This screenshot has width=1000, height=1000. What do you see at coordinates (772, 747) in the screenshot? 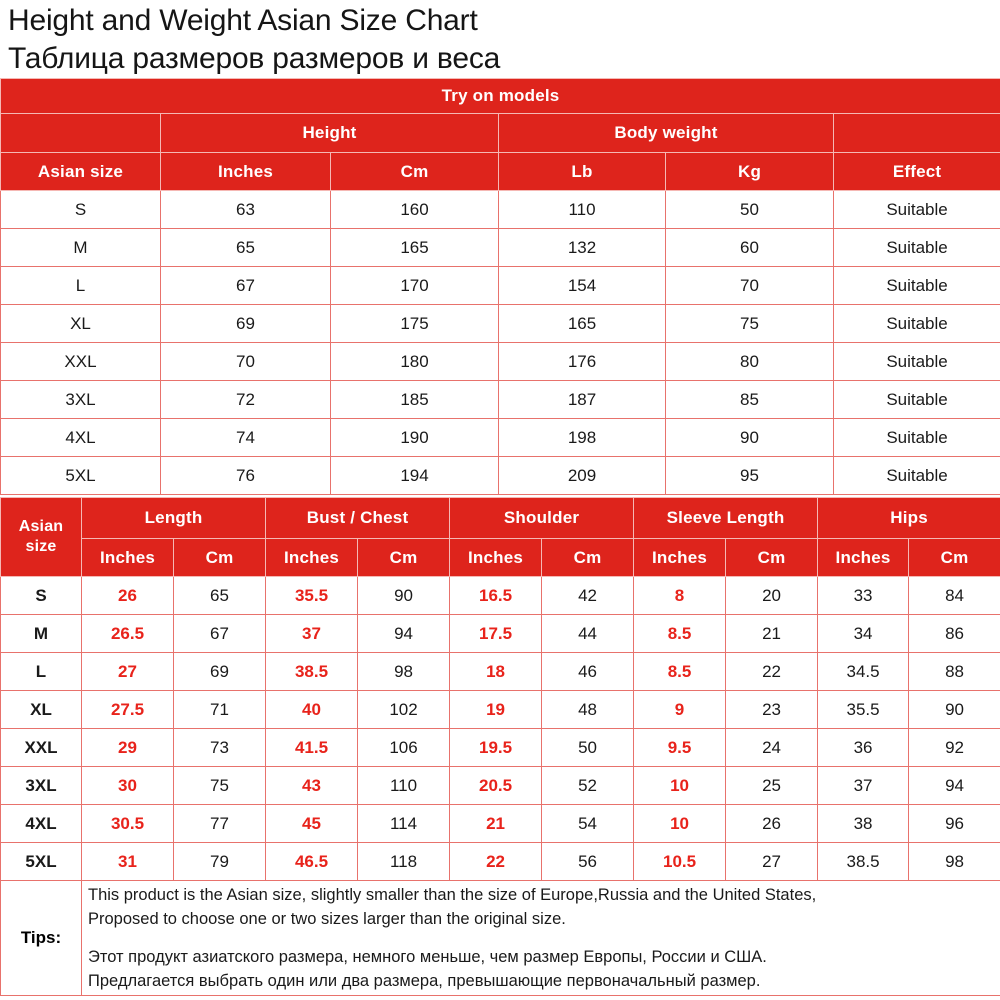
I see `table2-cell-sleeve-cm: 24` at bounding box center [772, 747].